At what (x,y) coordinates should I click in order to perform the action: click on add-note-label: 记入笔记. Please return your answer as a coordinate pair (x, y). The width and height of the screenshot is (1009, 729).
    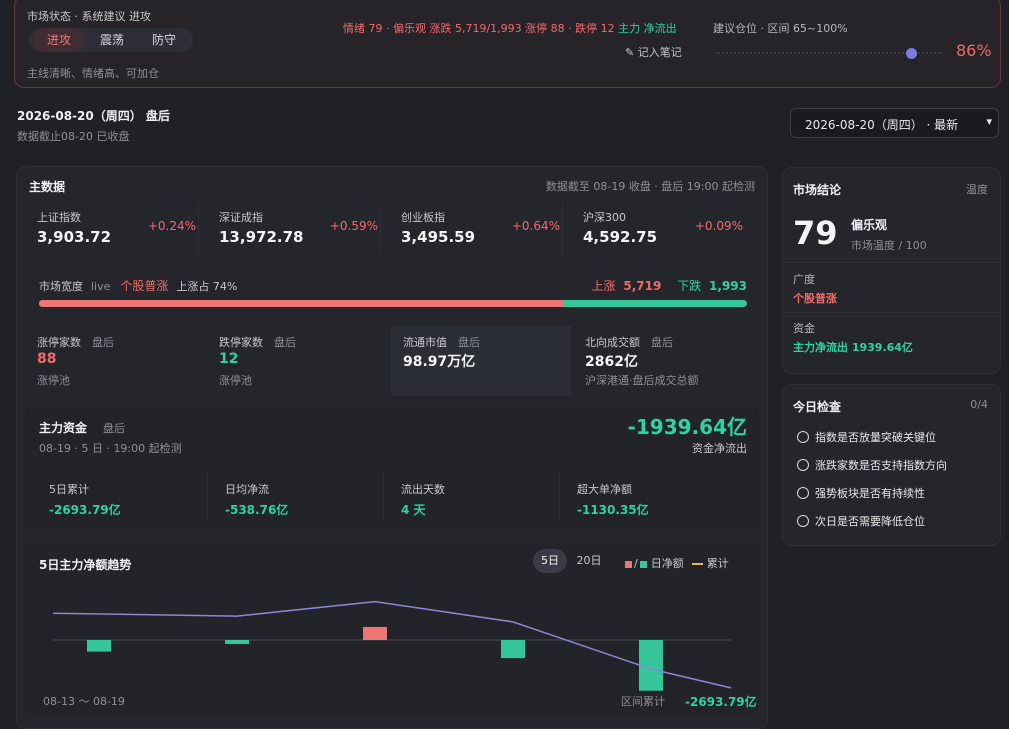
    Looking at the image, I should click on (659, 52).